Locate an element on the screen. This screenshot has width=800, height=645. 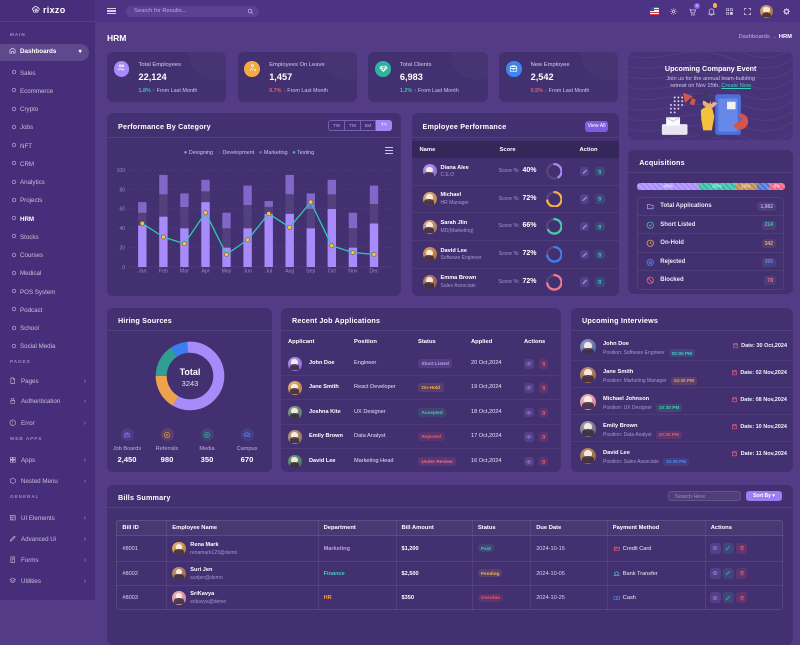
svg-text: 40 is located at coordinates (122, 229).